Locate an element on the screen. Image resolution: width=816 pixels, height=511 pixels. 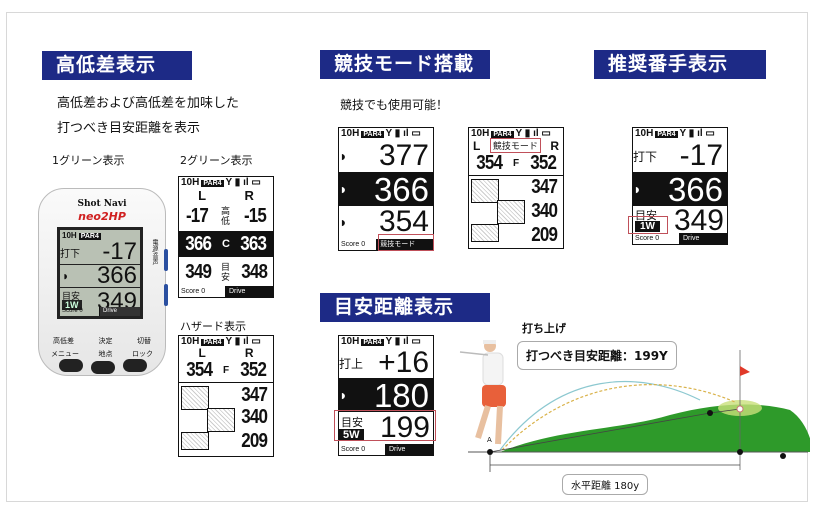
device-model-logo: neo2HP is located at coordinates (102, 216).